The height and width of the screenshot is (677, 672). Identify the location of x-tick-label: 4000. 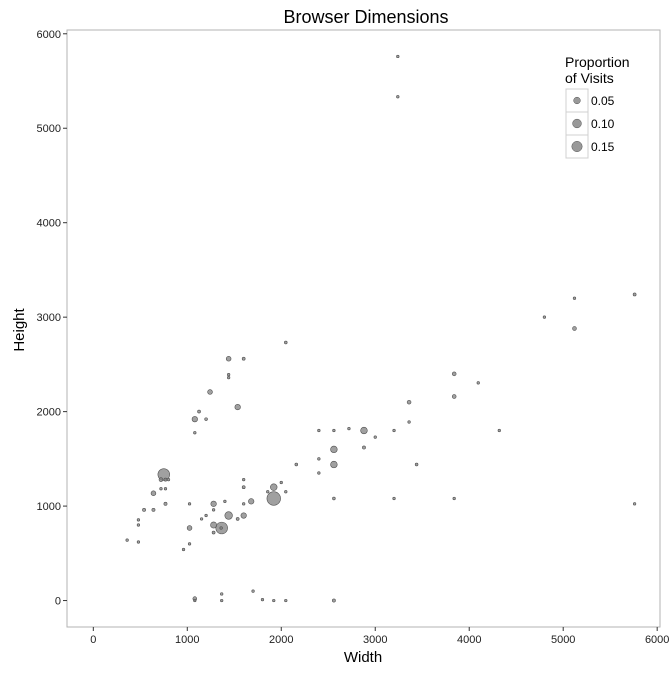
(469, 640).